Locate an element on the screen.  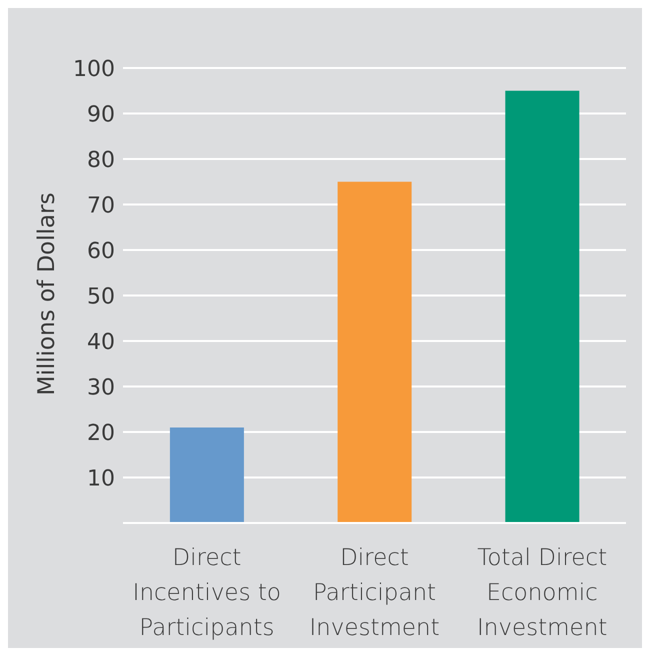
y-tick-label: 20 is located at coordinates (101, 433).